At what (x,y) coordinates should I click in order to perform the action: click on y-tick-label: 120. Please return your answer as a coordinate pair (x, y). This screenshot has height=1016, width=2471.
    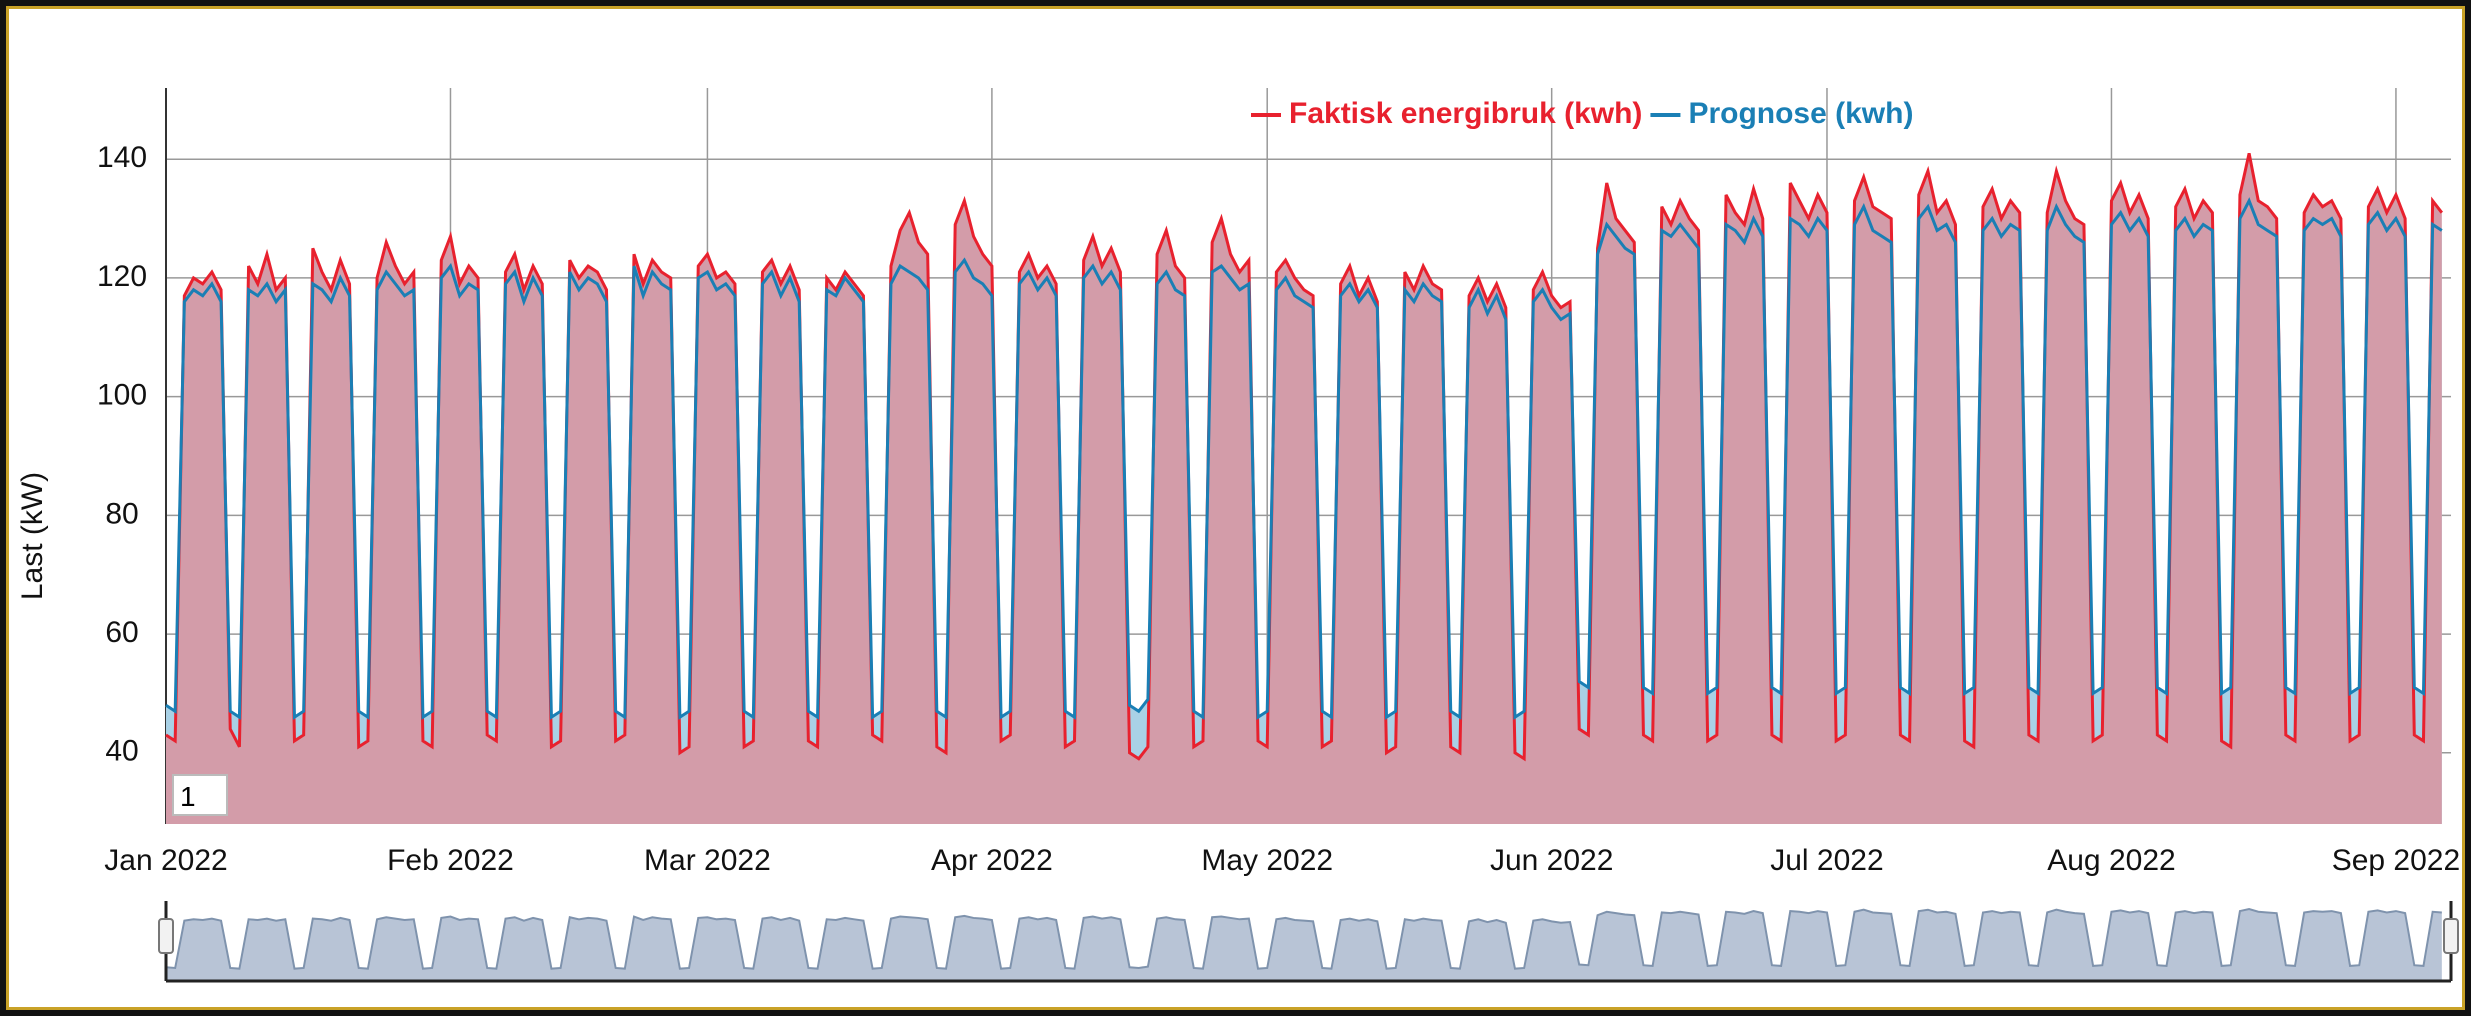
    Looking at the image, I should click on (122, 276).